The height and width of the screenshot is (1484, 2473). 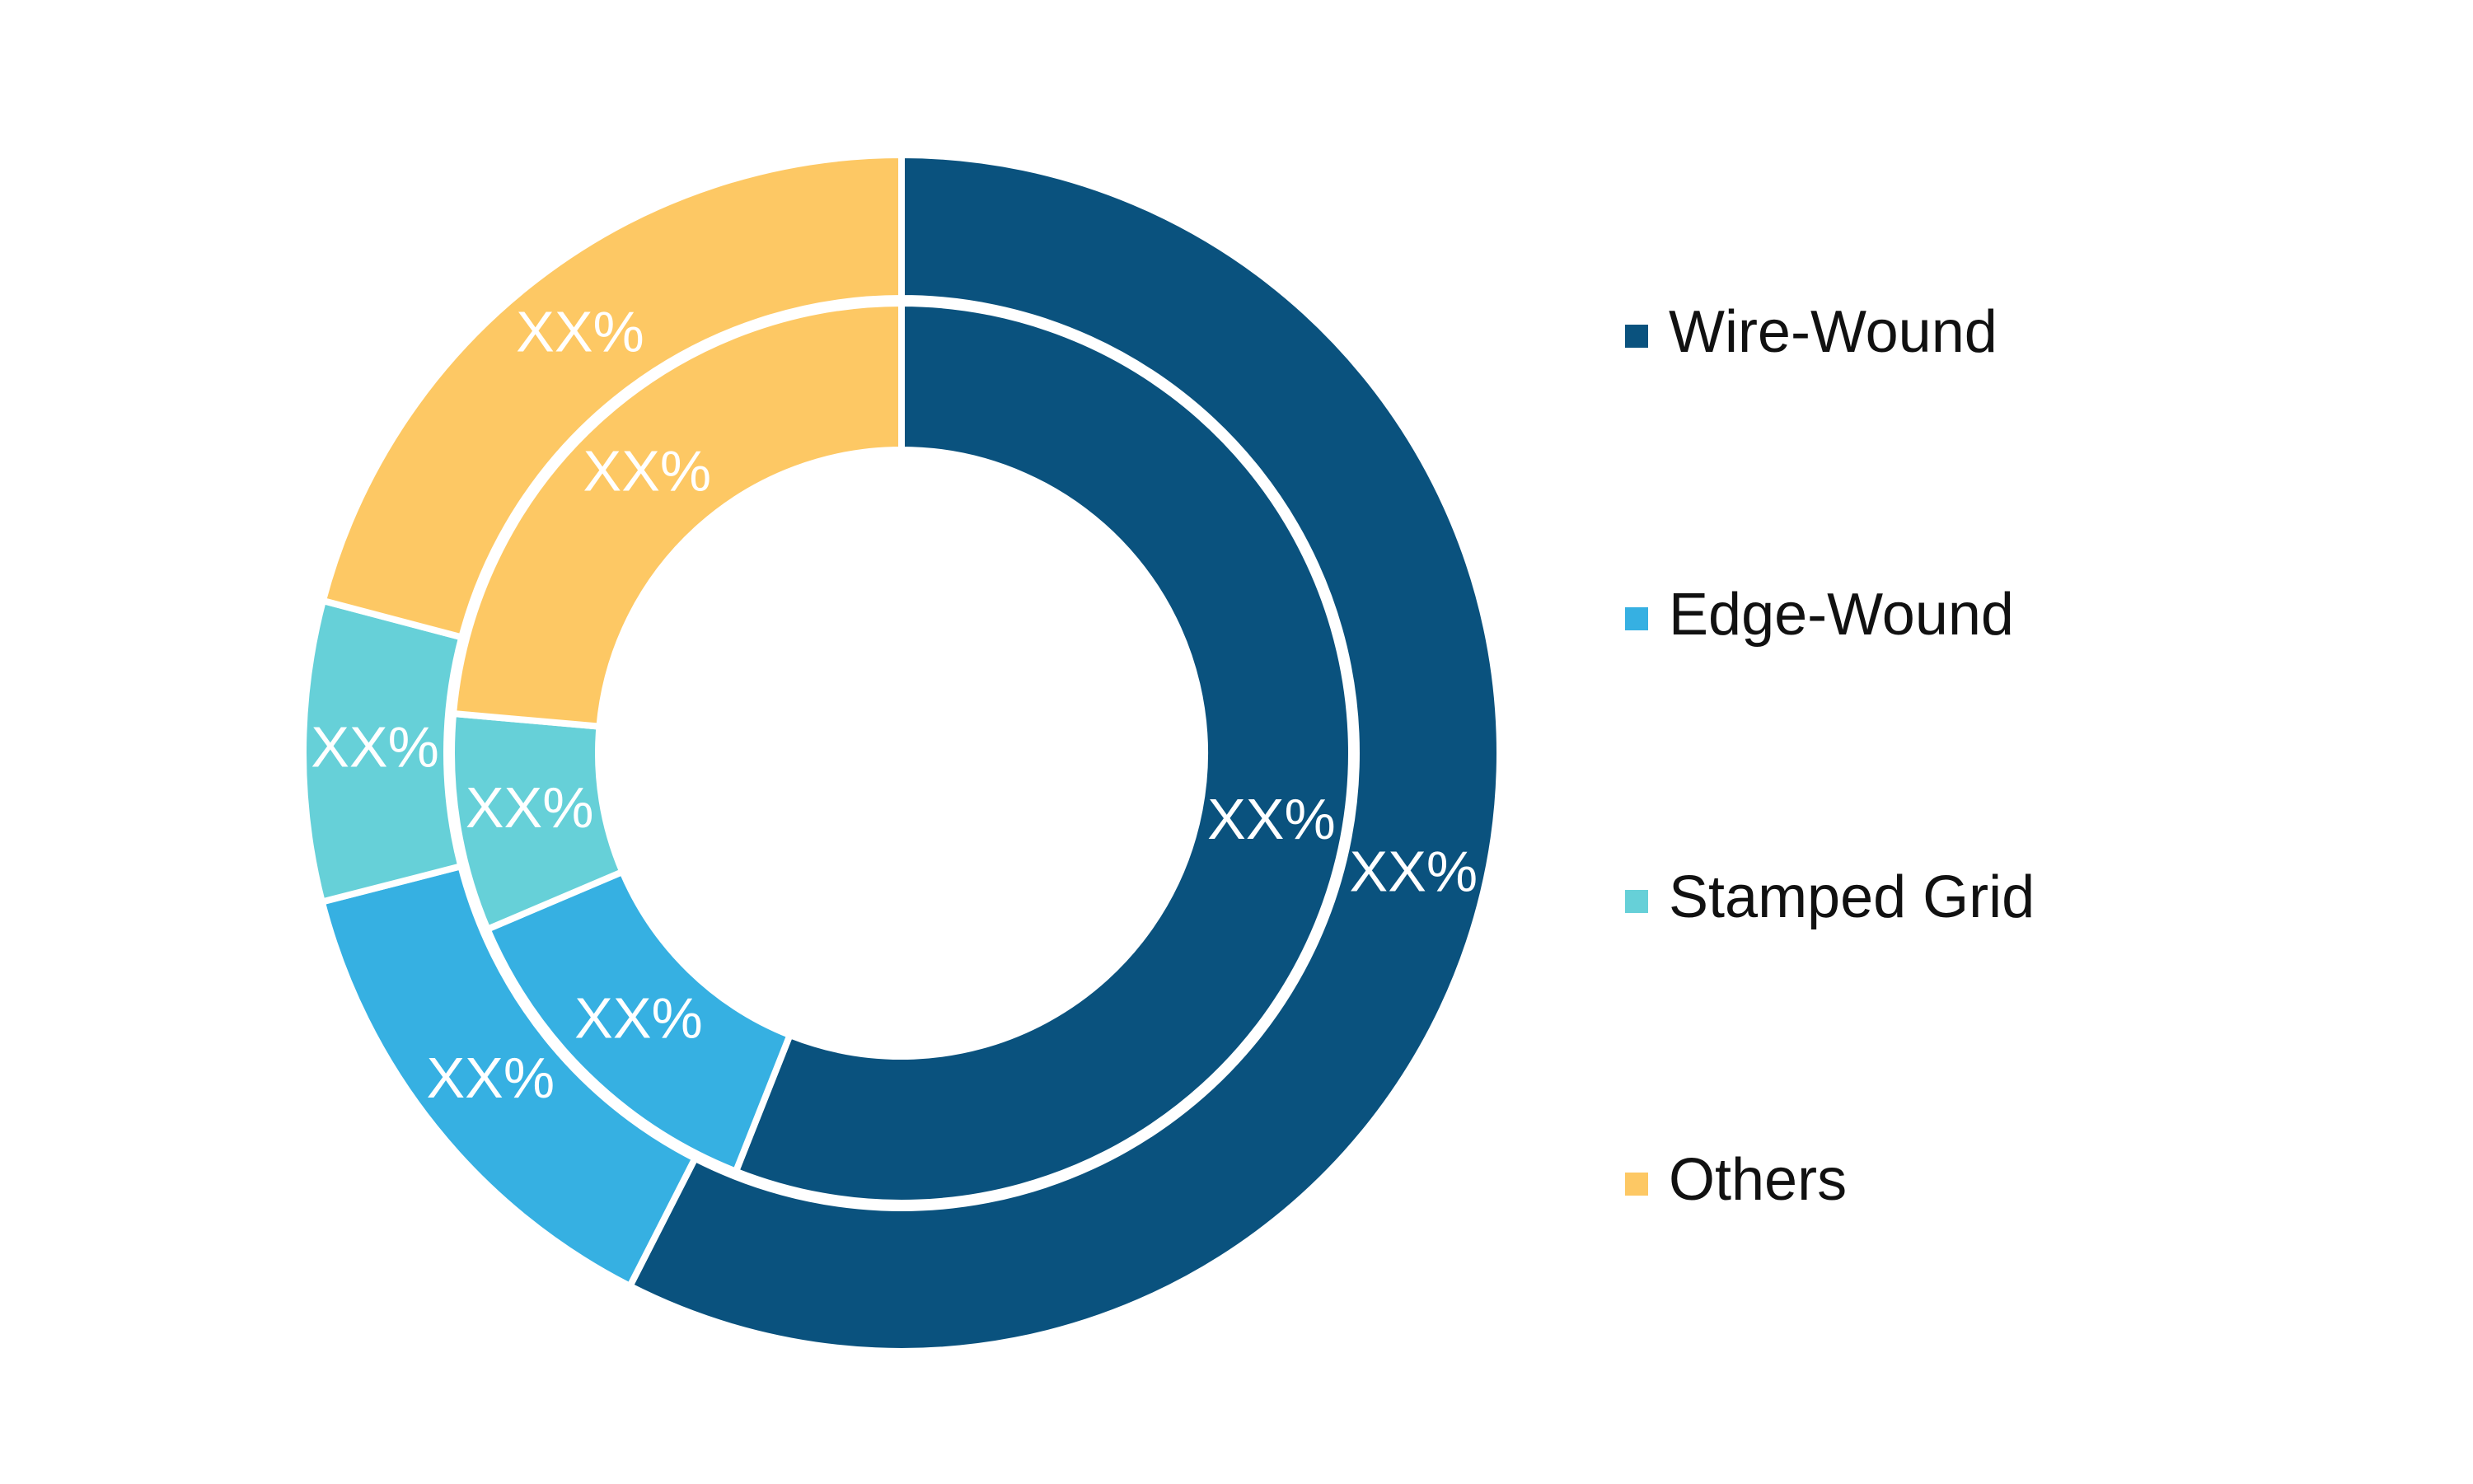 What do you see at coordinates (1841, 615) in the screenshot?
I see `legend-label: Edge-Wound` at bounding box center [1841, 615].